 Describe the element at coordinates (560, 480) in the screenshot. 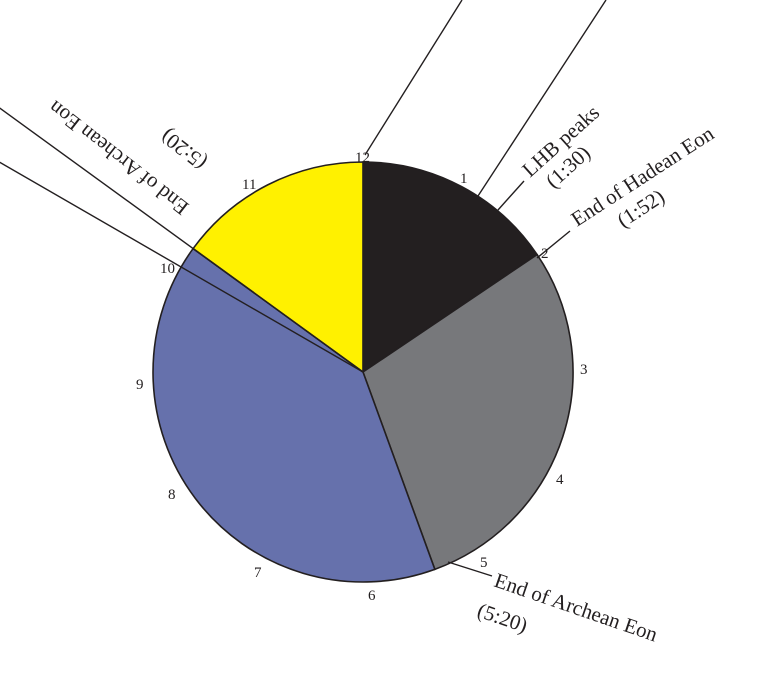

I see `hour-label-4: 4` at that location.